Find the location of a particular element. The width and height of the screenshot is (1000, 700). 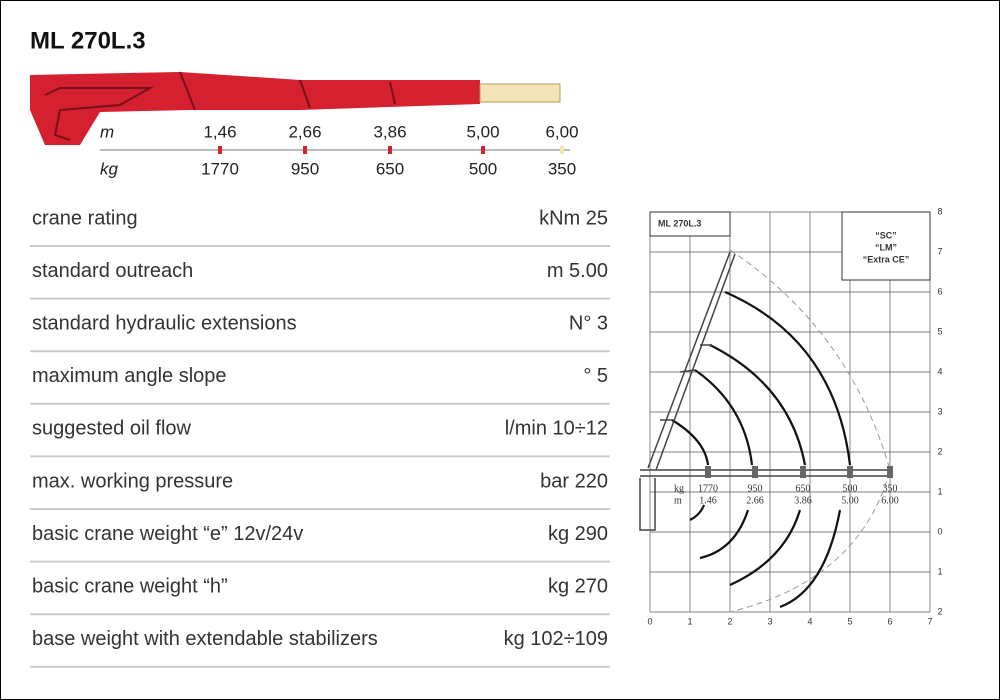

y-label: 5 is located at coordinates (939, 331).